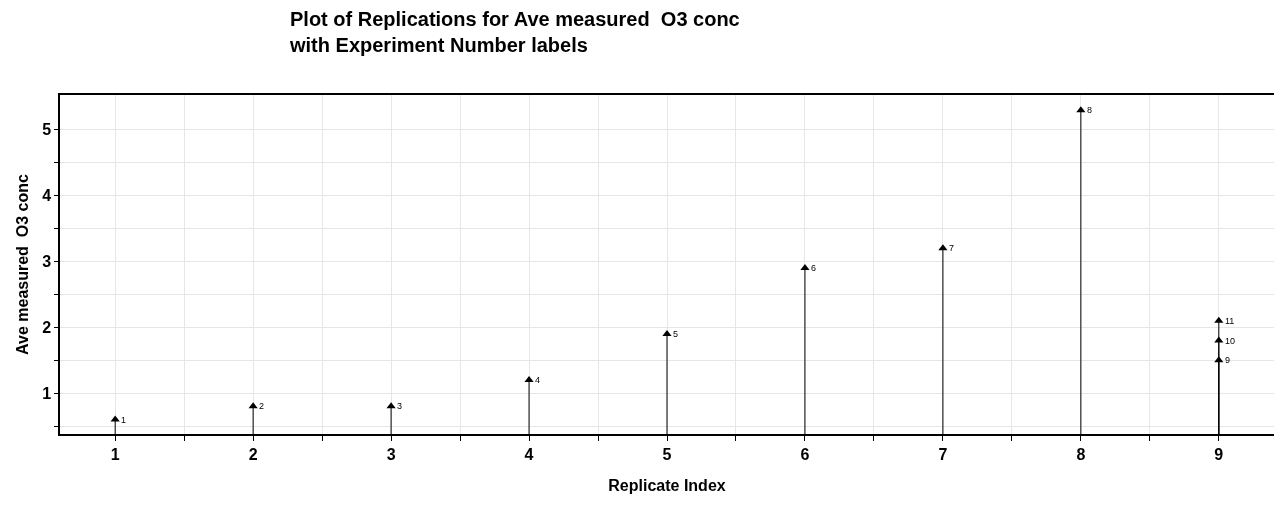 The image size is (1277, 514). What do you see at coordinates (1228, 360) in the screenshot?
I see `annotation: 9` at bounding box center [1228, 360].